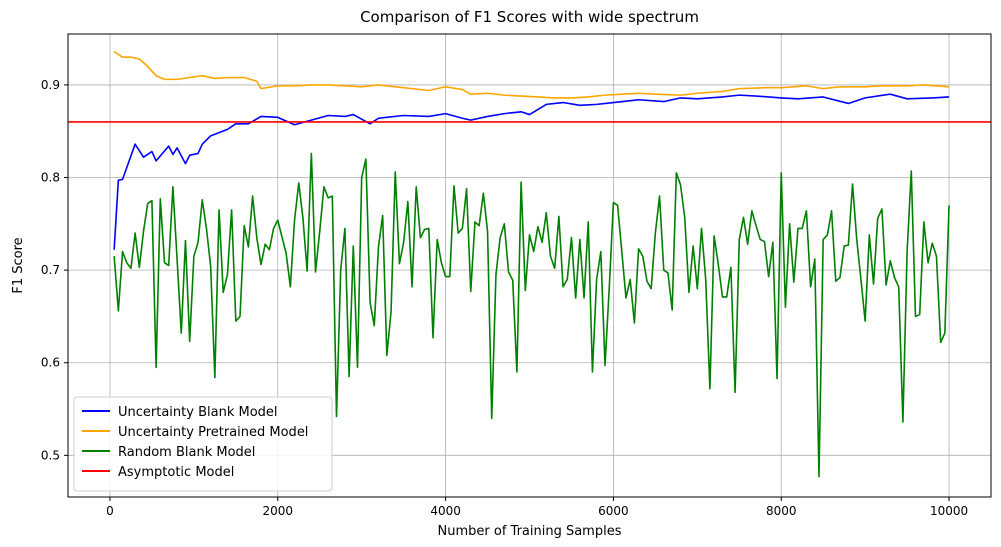 The image size is (1001, 547). Describe the element at coordinates (445, 511) in the screenshot. I see `x-tick-label: 4000` at that location.